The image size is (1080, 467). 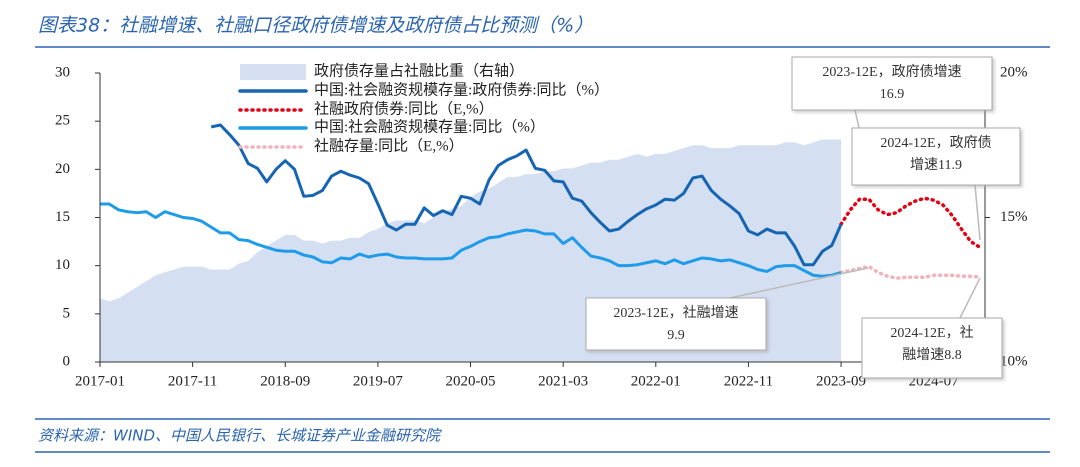 I want to click on annotation-text: 2023-12E，社融增速, so click(x=675, y=313).